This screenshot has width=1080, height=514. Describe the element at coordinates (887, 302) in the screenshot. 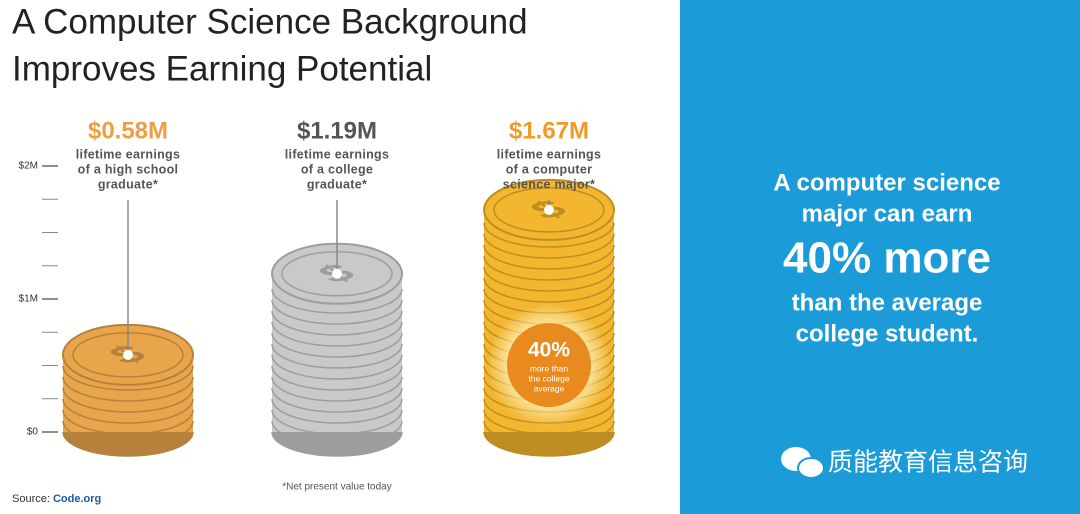

I see `panel-text: than the average` at that location.